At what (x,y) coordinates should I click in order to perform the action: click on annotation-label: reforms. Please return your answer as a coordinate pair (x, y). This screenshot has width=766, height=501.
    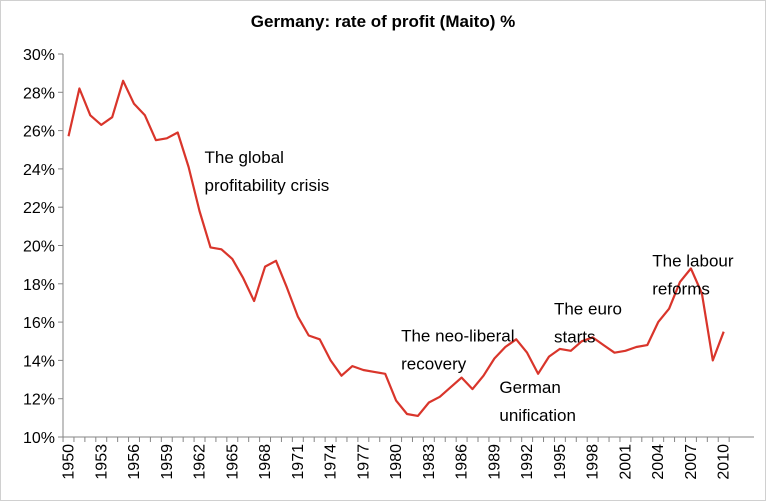
    Looking at the image, I should click on (681, 289).